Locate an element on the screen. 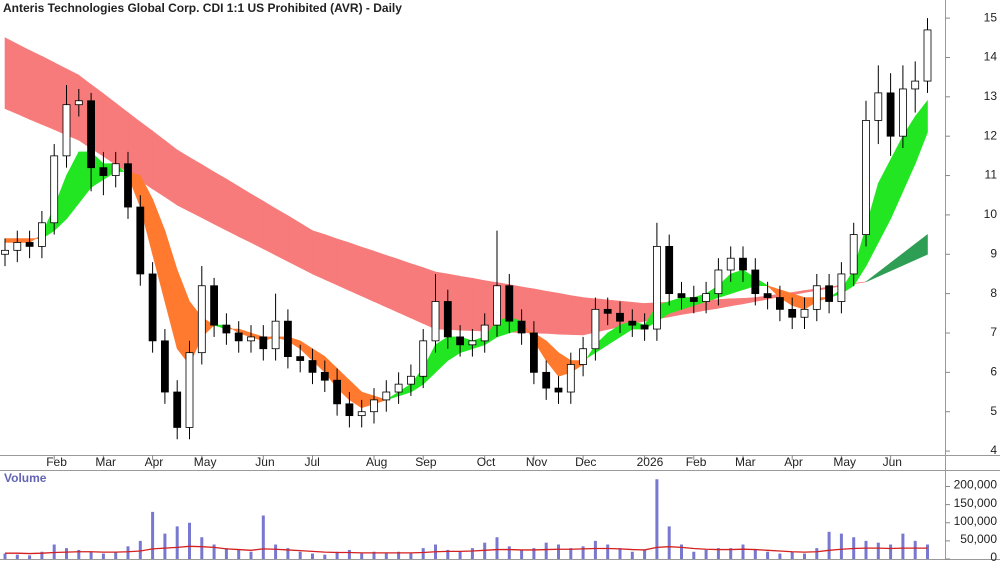 The height and width of the screenshot is (562, 1000). x-tick-label: Feb is located at coordinates (696, 462).